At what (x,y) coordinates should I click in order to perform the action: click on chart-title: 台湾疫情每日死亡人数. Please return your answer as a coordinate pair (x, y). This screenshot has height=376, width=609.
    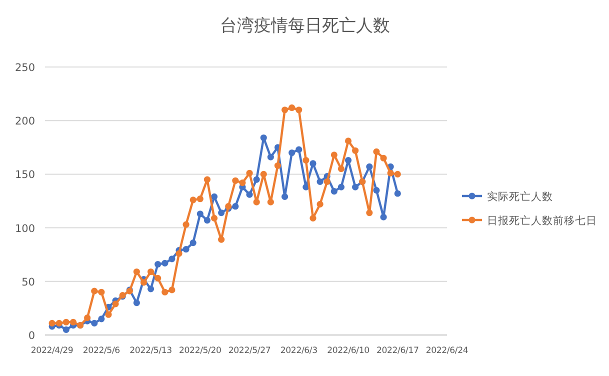
    Looking at the image, I should click on (305, 26).